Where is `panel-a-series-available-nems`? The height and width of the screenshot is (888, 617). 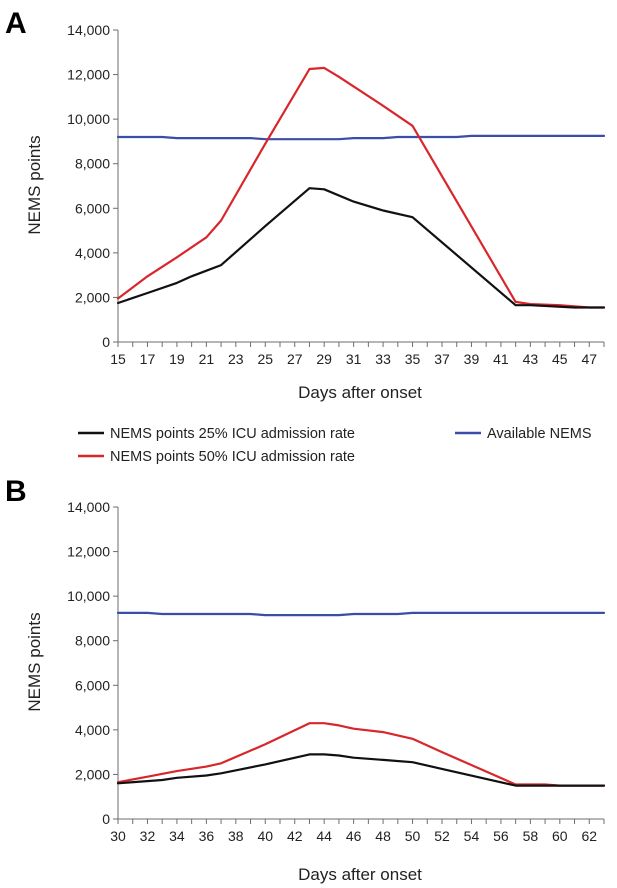 panel-a-series-available-nems is located at coordinates (361, 137).